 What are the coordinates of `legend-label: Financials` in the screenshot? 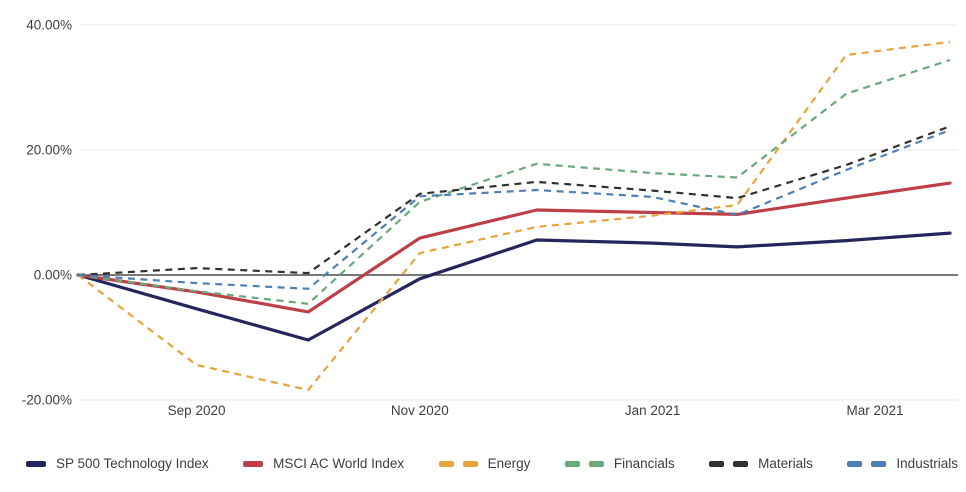 It's located at (644, 463).